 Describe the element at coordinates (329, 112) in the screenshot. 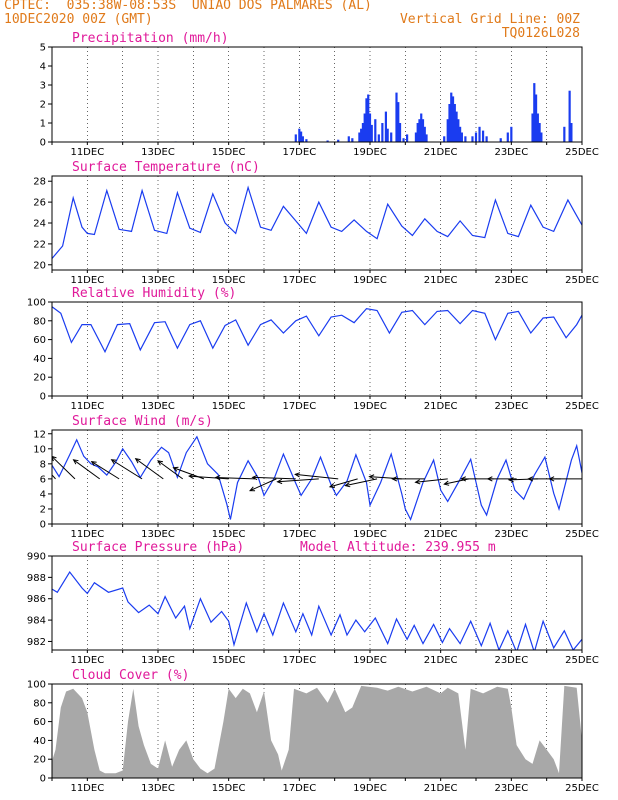

I see `precipitation-series` at that location.